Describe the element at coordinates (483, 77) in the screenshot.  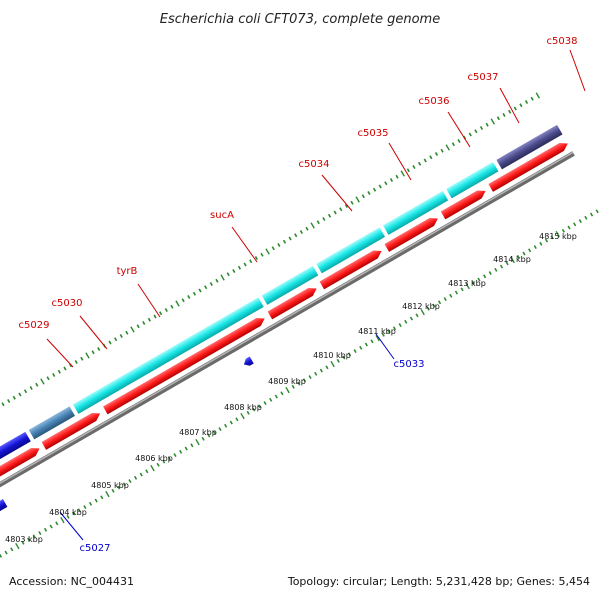
I see `gene-label-c5037: c5037` at that location.